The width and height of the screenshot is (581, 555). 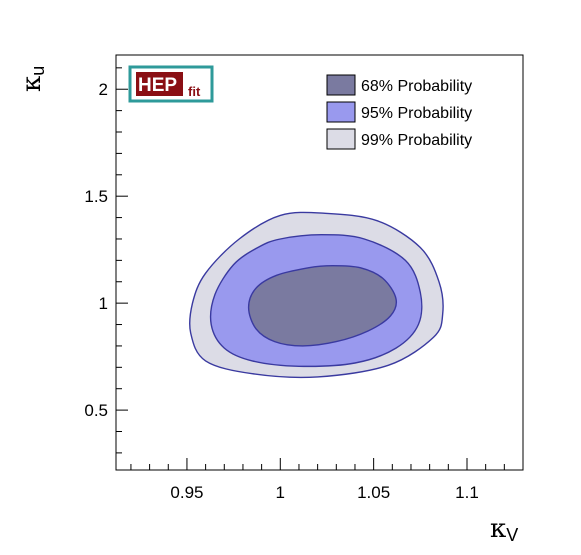 I want to click on y-tick-label: 1, so click(x=103, y=303).